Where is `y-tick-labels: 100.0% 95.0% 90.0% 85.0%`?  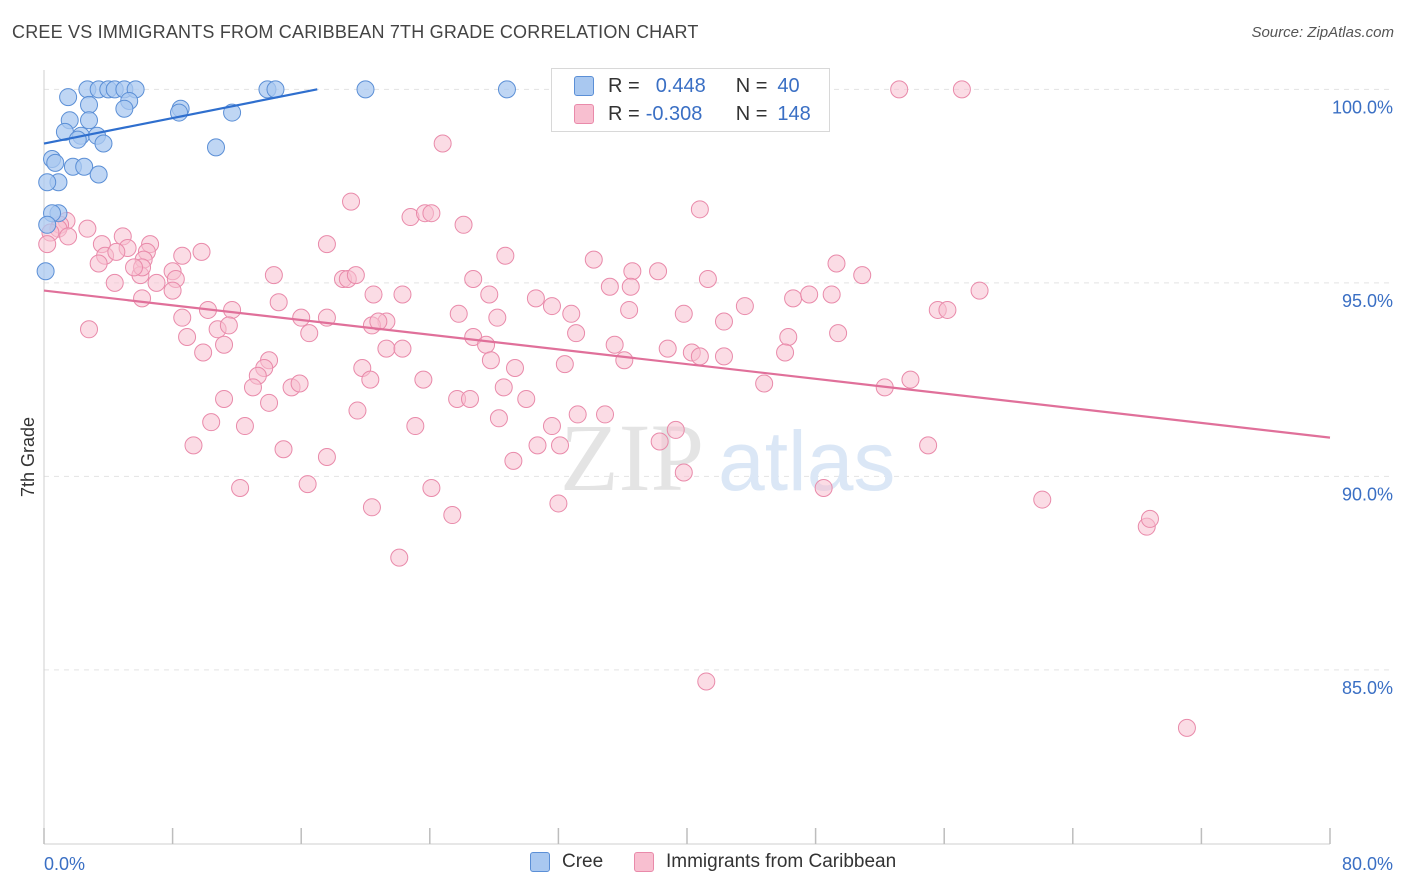
y-tick-labels: 100.0% 95.0% 90.0% 85.0% is located at coordinates (1362, 397).